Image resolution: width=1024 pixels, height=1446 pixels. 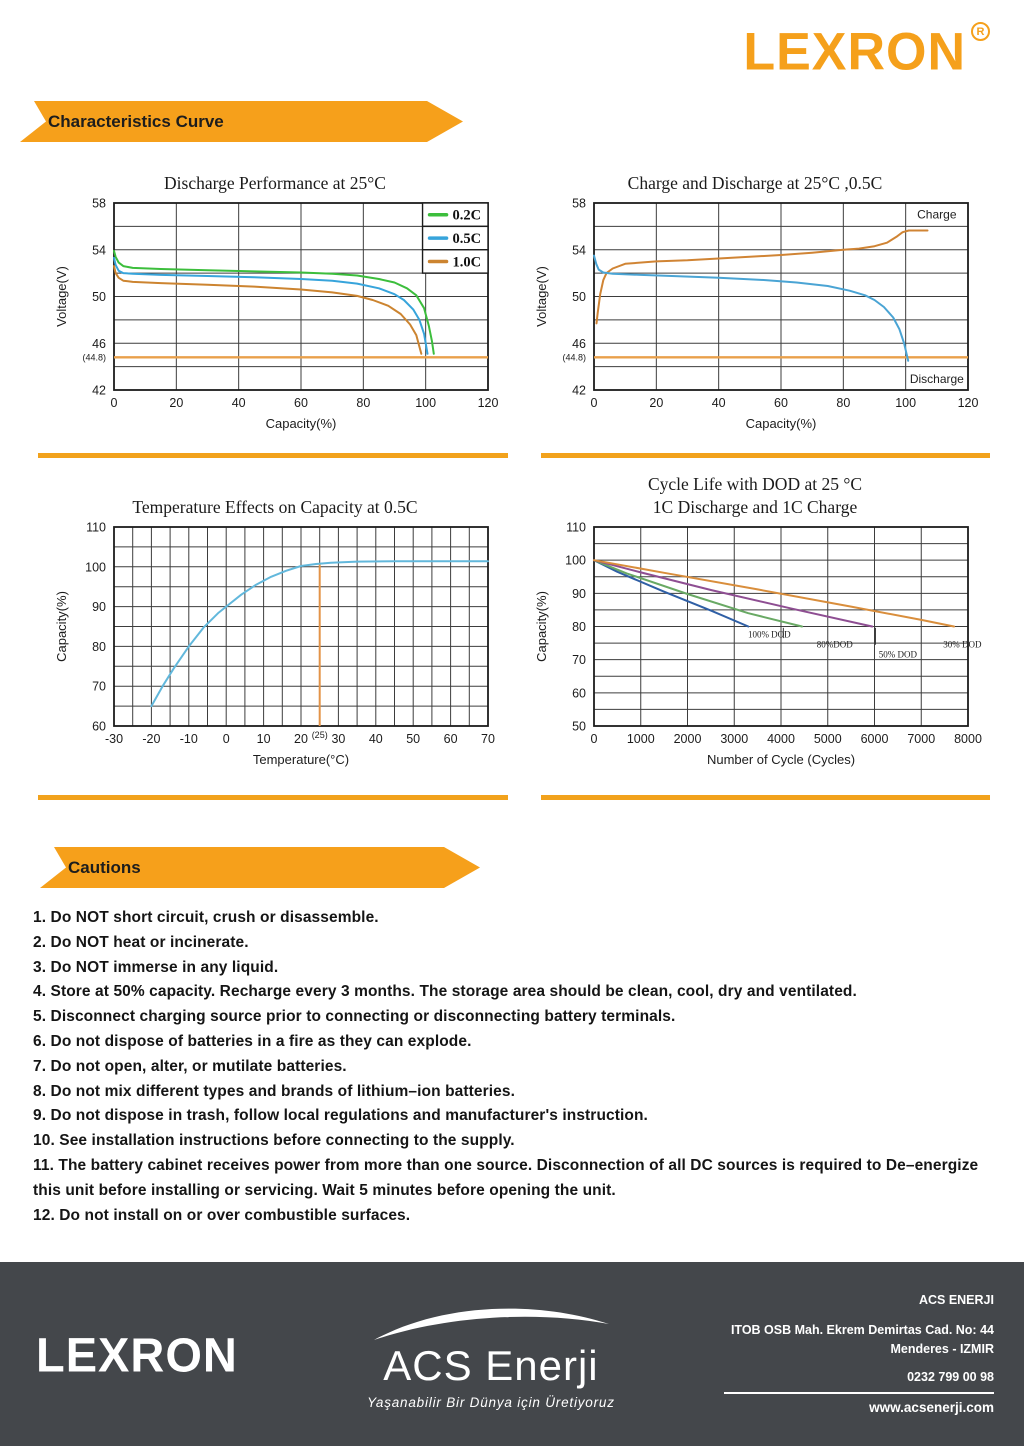 What do you see at coordinates (854, 52) in the screenshot?
I see `brand-logo-text: LEXRON` at bounding box center [854, 52].